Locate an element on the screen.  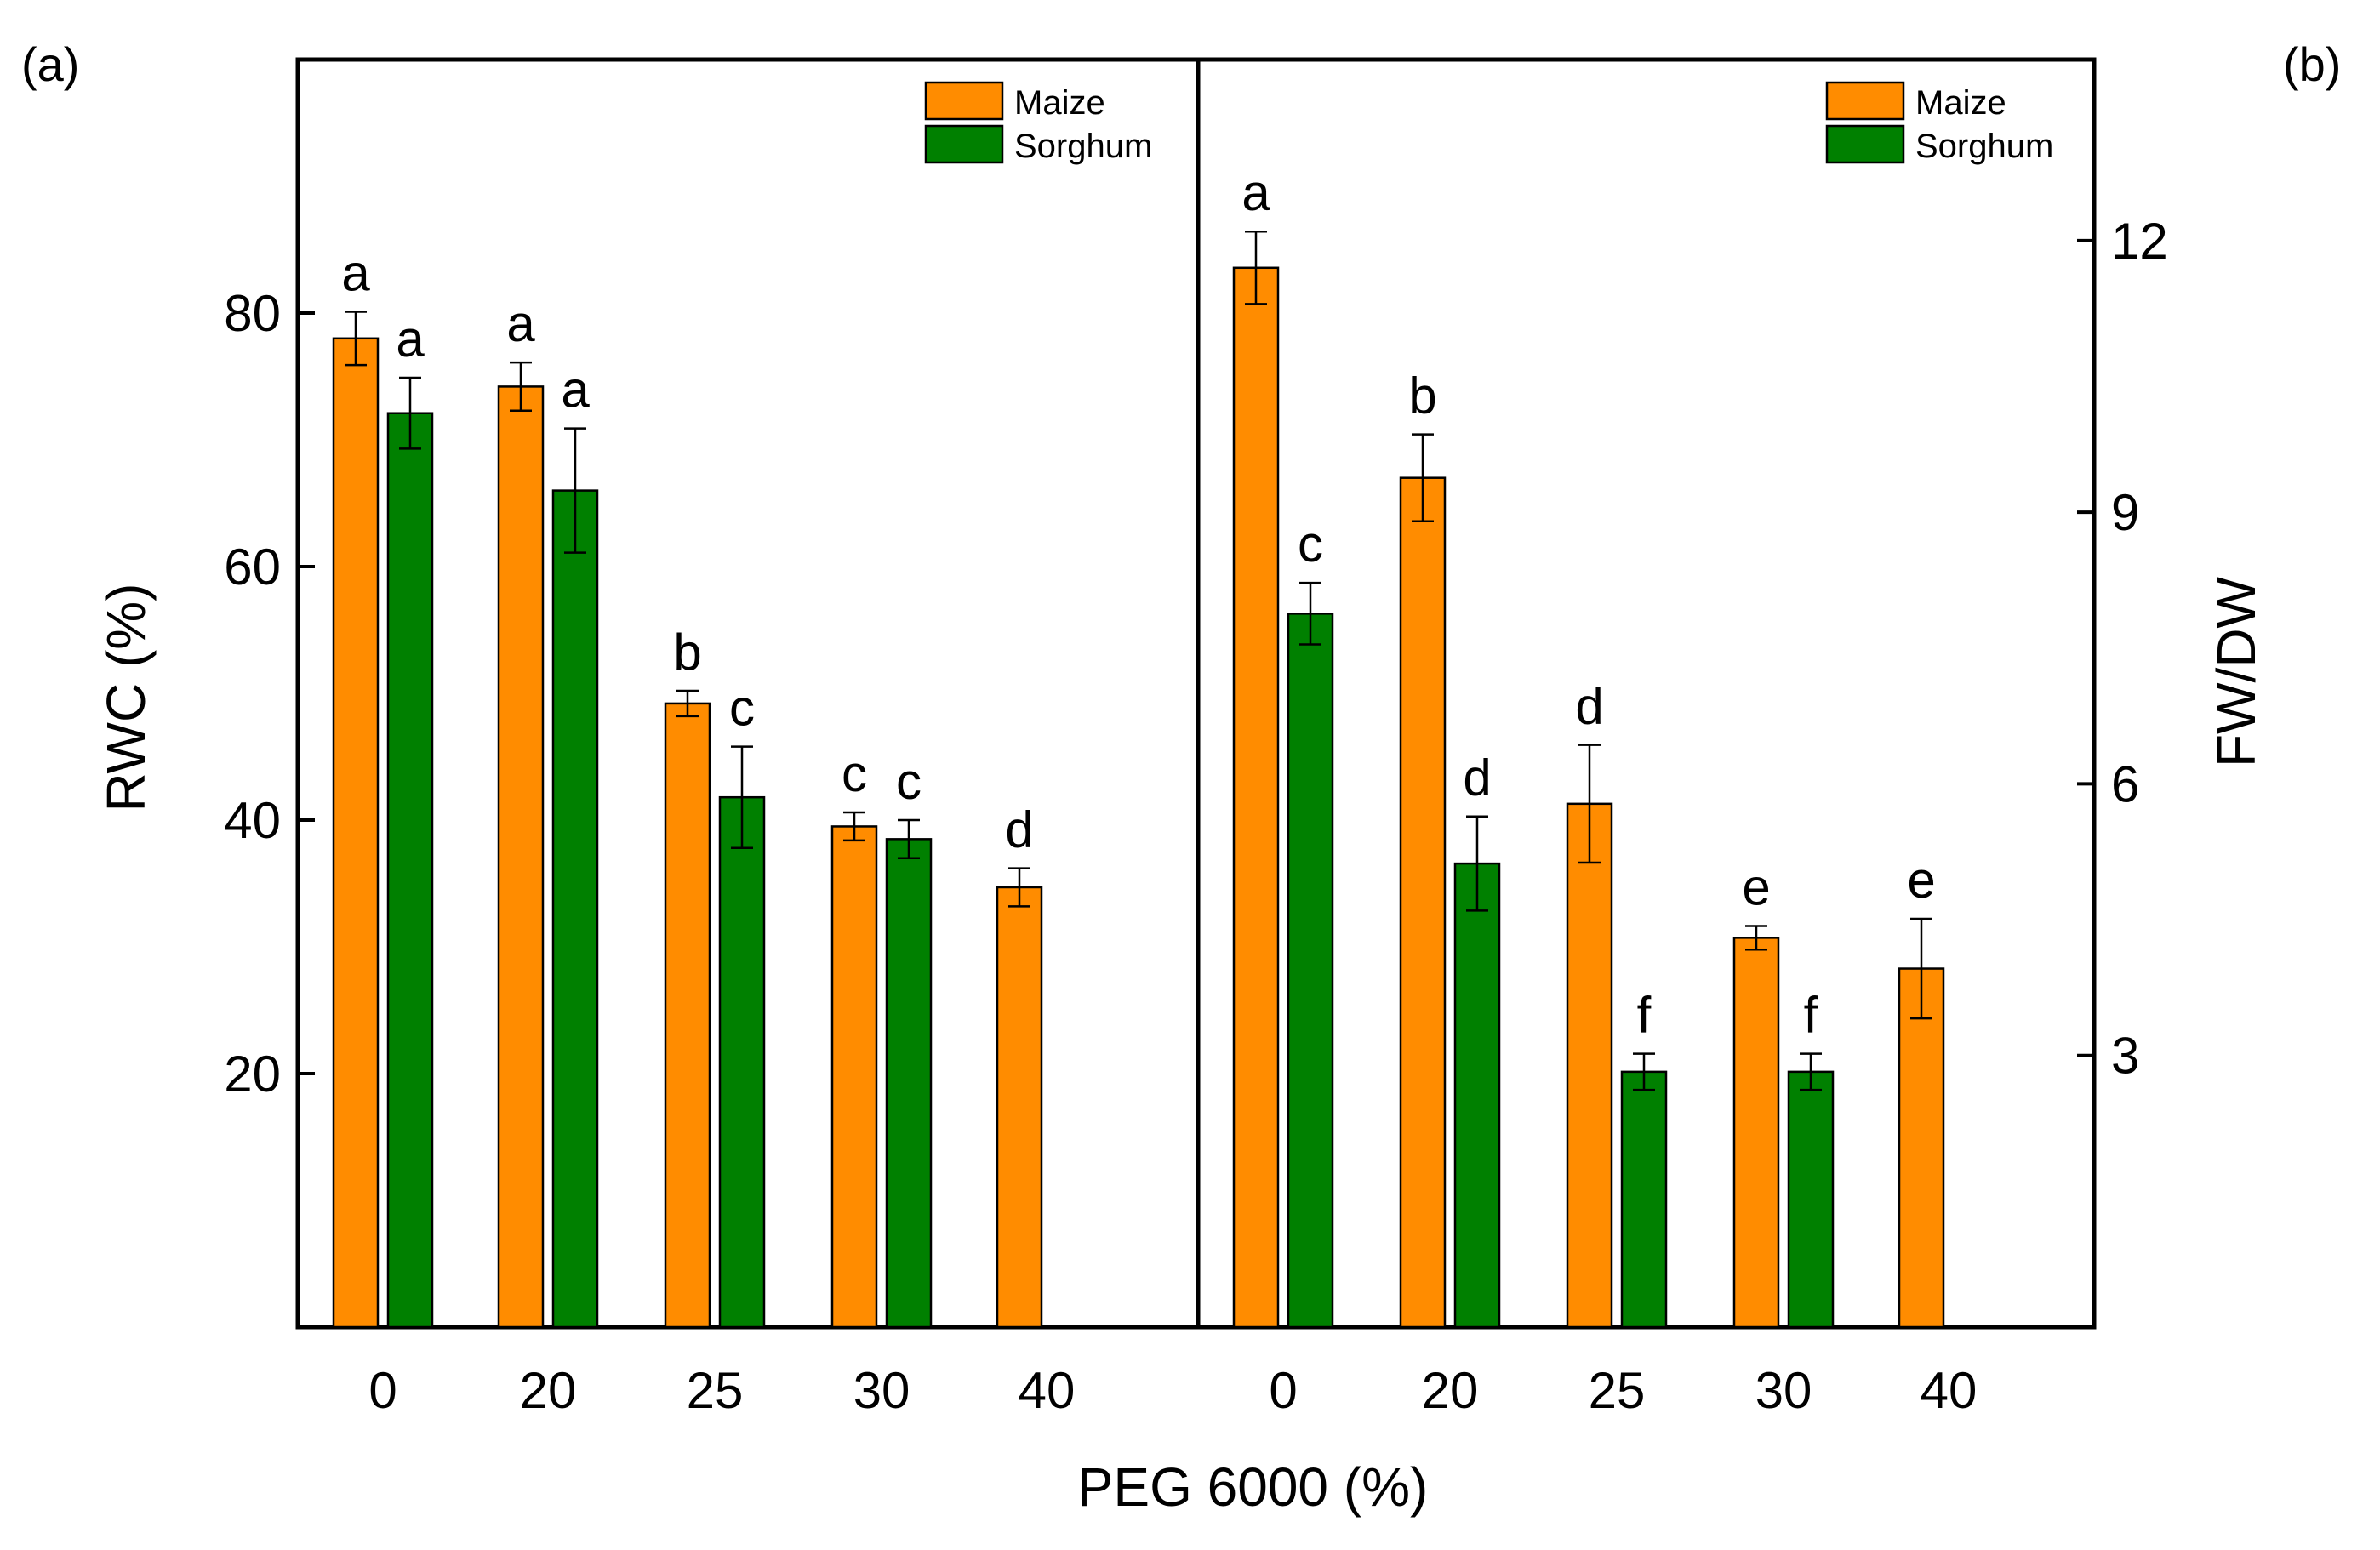
sig-letter-b-sorghum-0: c is located at coordinates (1310, 544).